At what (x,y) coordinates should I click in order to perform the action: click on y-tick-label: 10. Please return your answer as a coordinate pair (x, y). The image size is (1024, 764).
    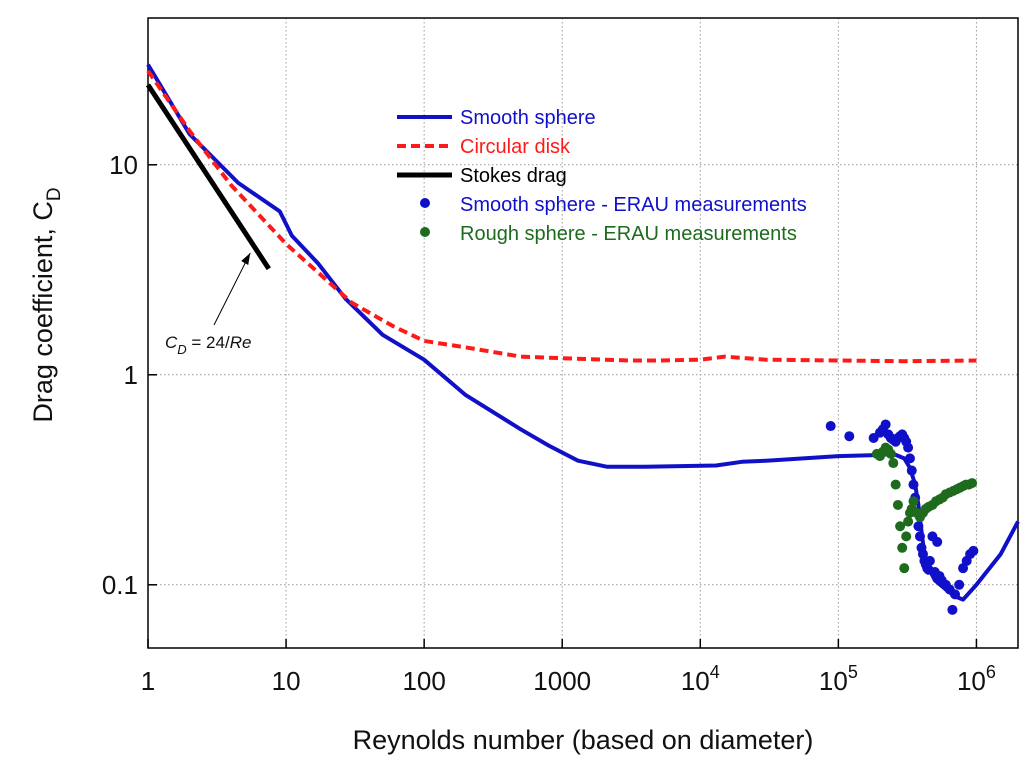
    Looking at the image, I should click on (123, 165).